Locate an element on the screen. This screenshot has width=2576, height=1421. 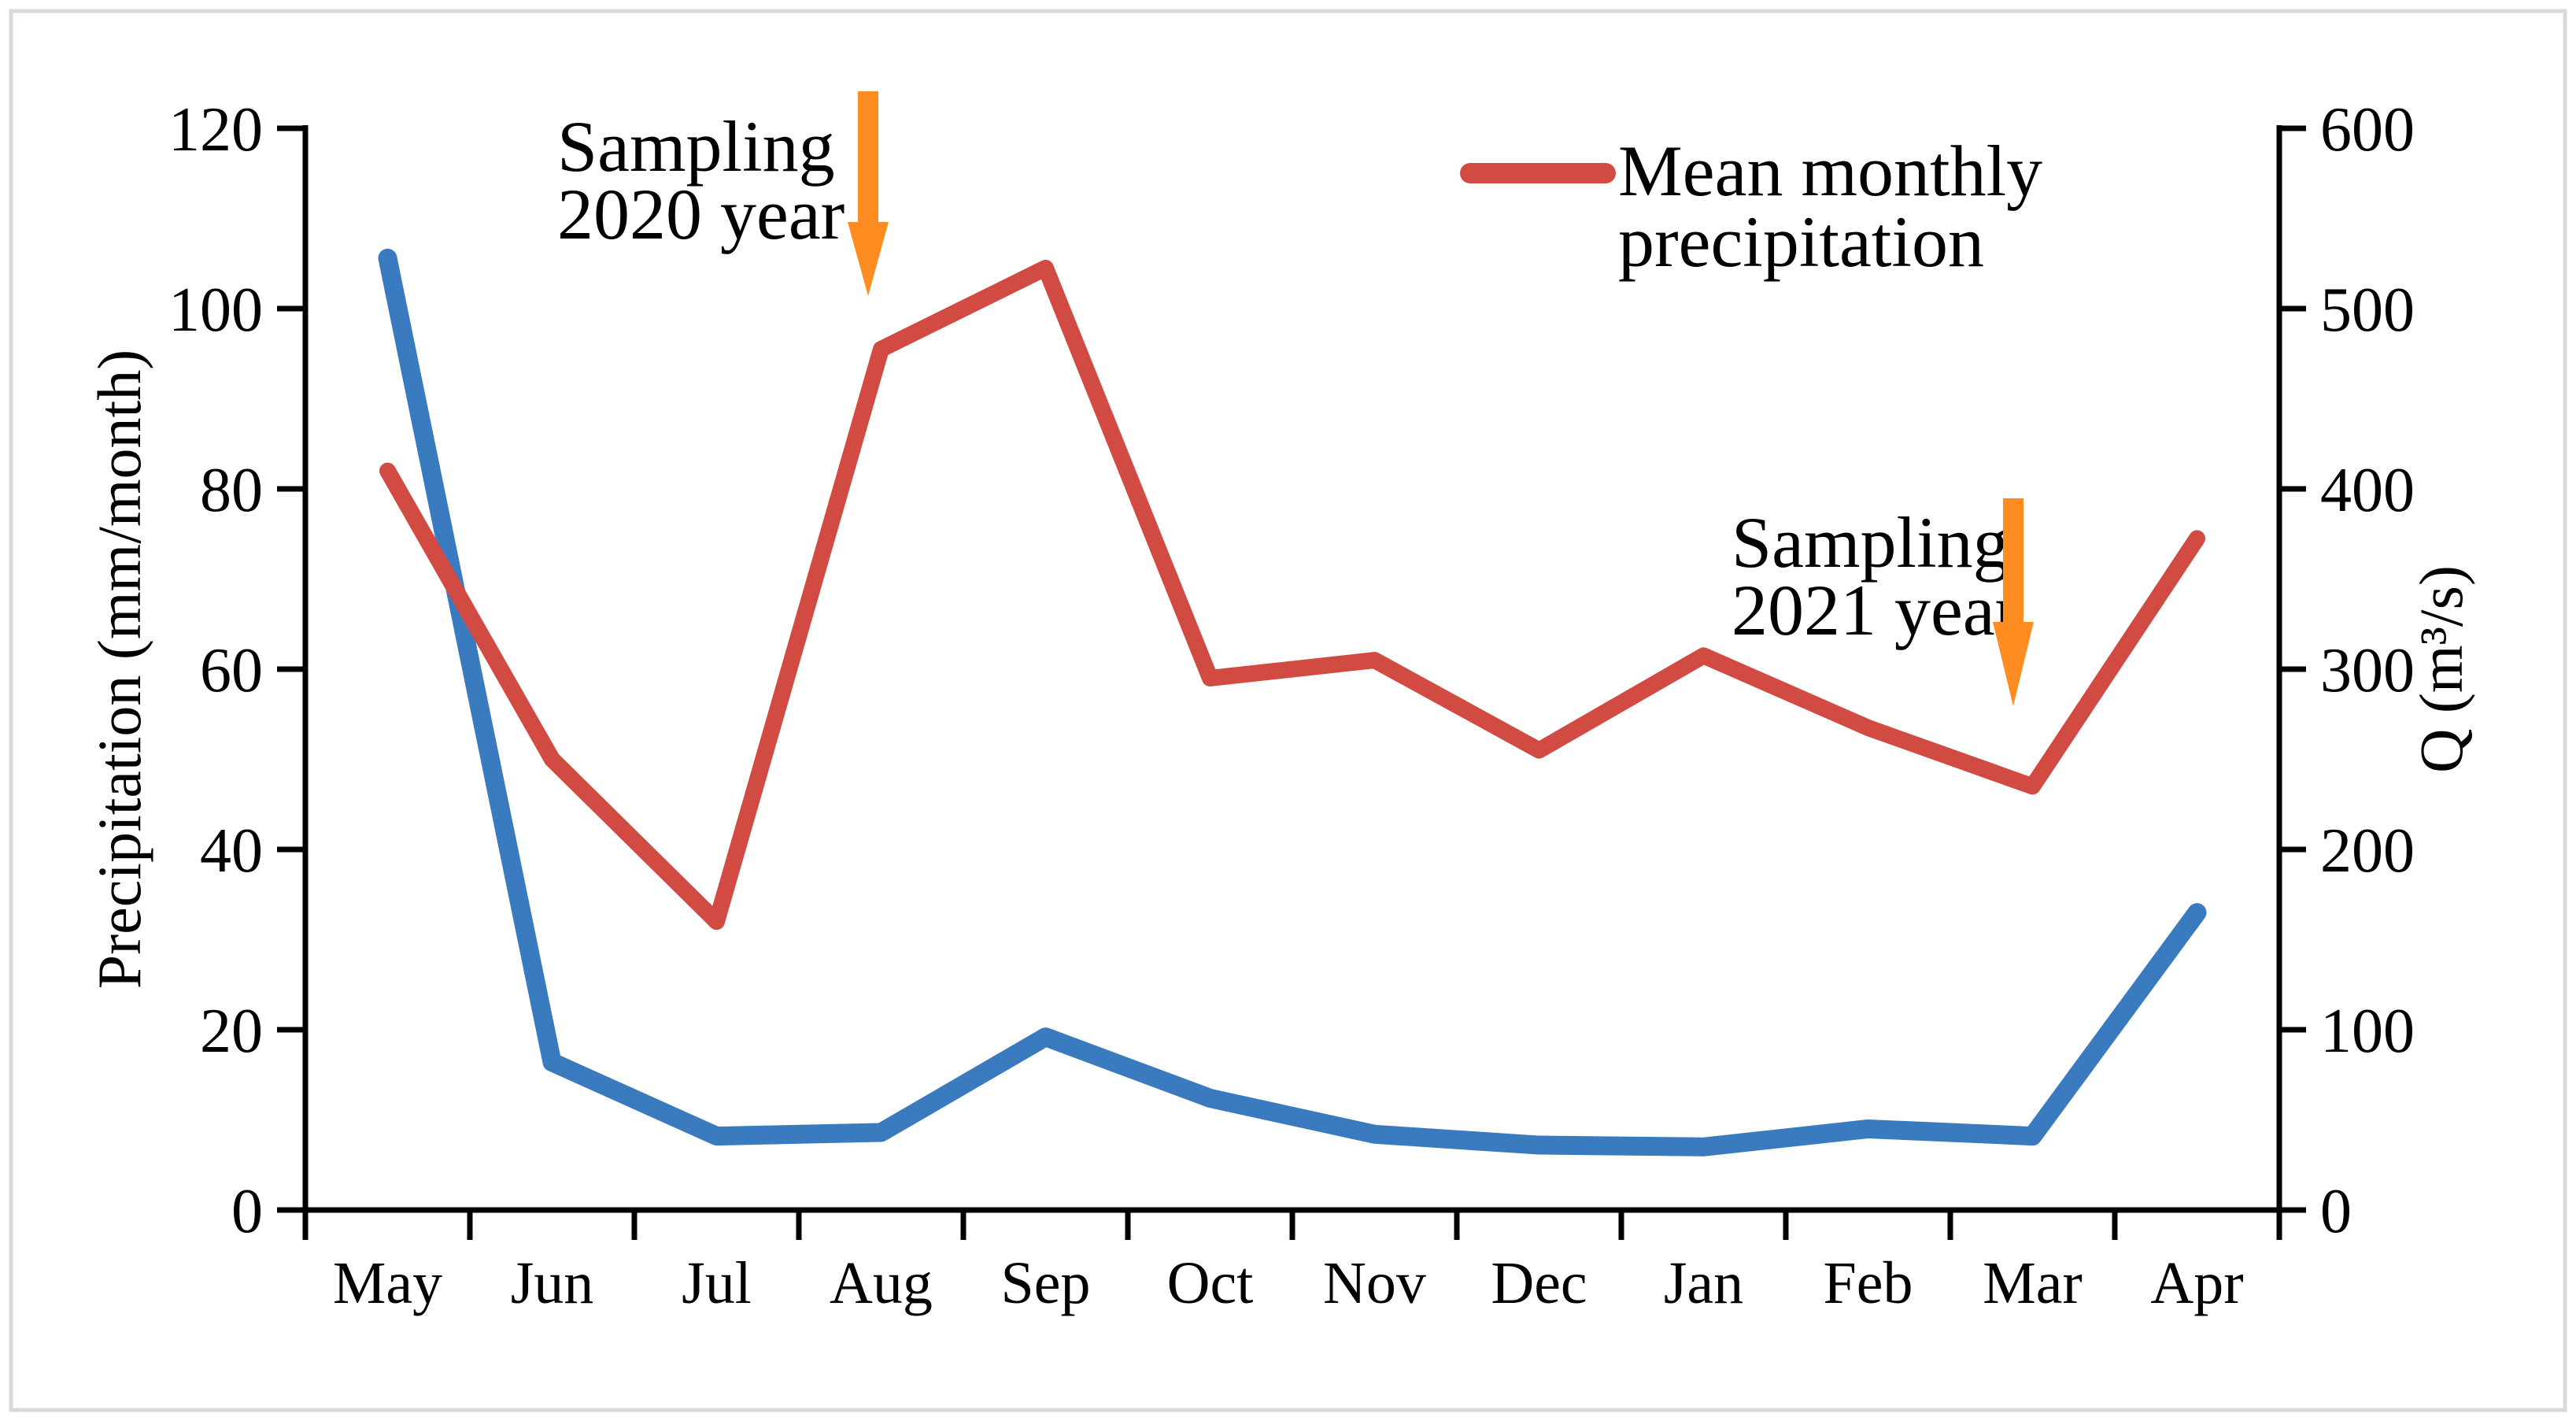
legend-label-line2: precipitation is located at coordinates (1801, 242).